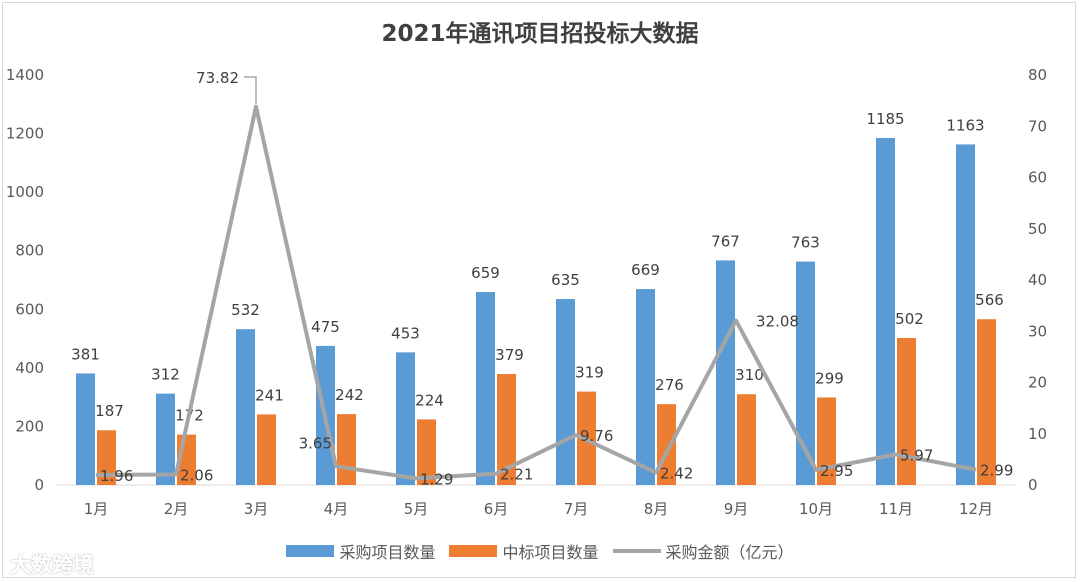 The image size is (1080, 582). Describe the element at coordinates (29, 426) in the screenshot. I see `y-left-tick-label: 200` at that location.